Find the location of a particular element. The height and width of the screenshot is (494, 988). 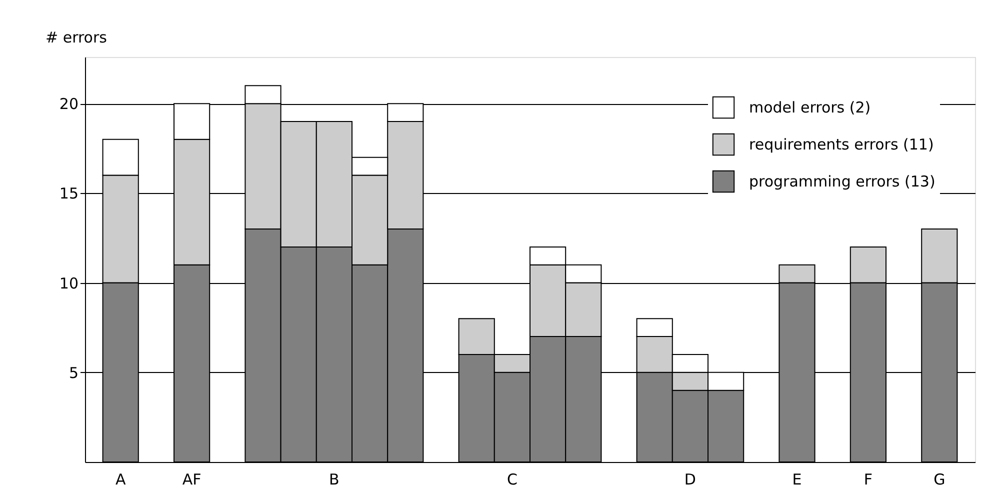

y-tick-label: 20 is located at coordinates (68, 104).